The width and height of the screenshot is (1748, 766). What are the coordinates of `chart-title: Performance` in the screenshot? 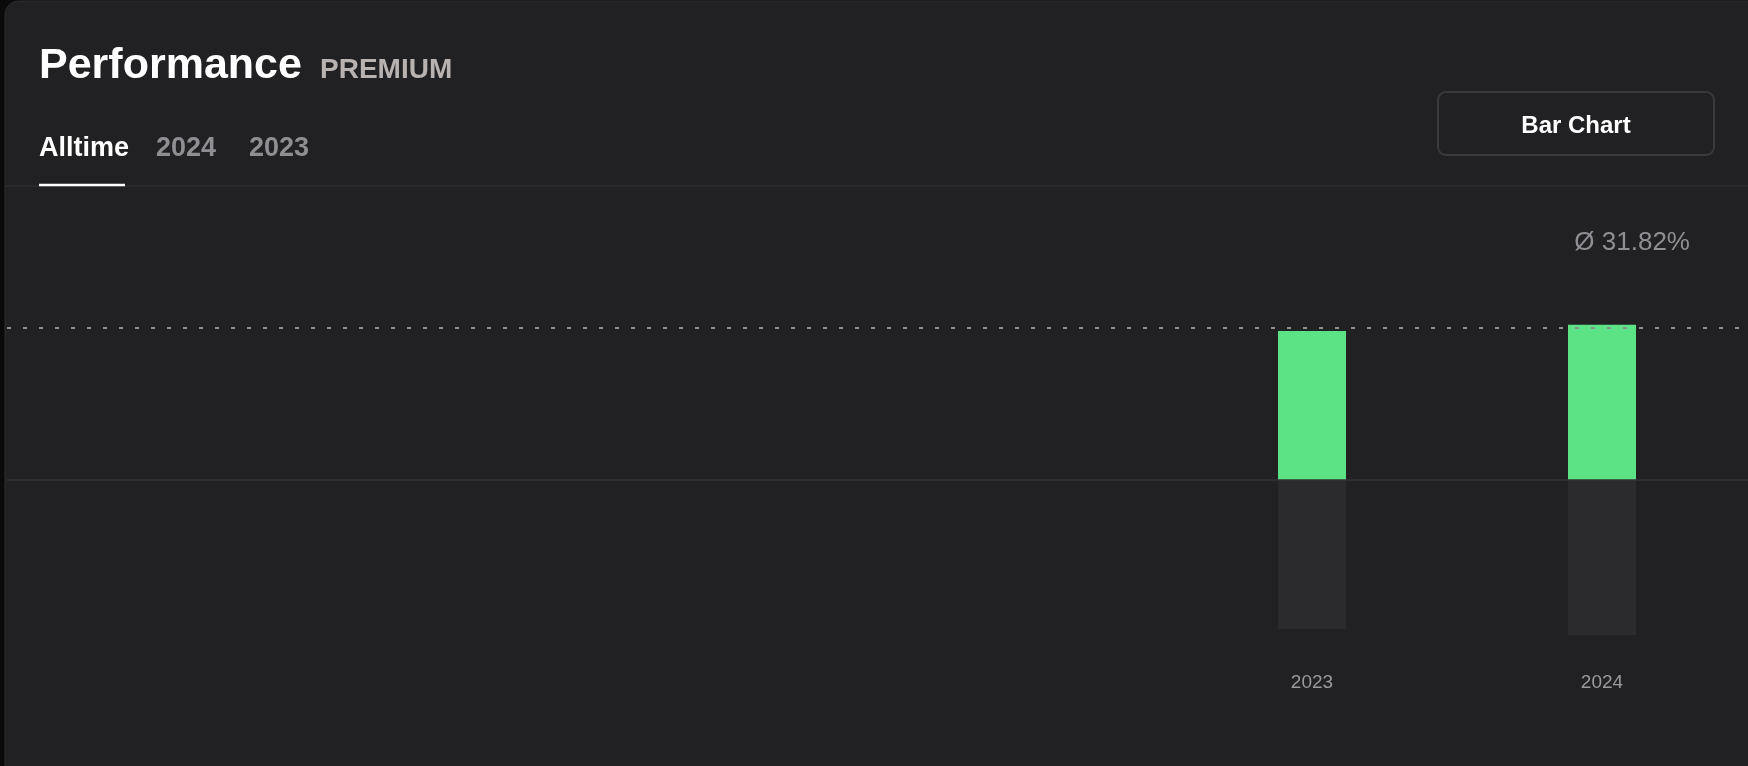 It's located at (170, 63).